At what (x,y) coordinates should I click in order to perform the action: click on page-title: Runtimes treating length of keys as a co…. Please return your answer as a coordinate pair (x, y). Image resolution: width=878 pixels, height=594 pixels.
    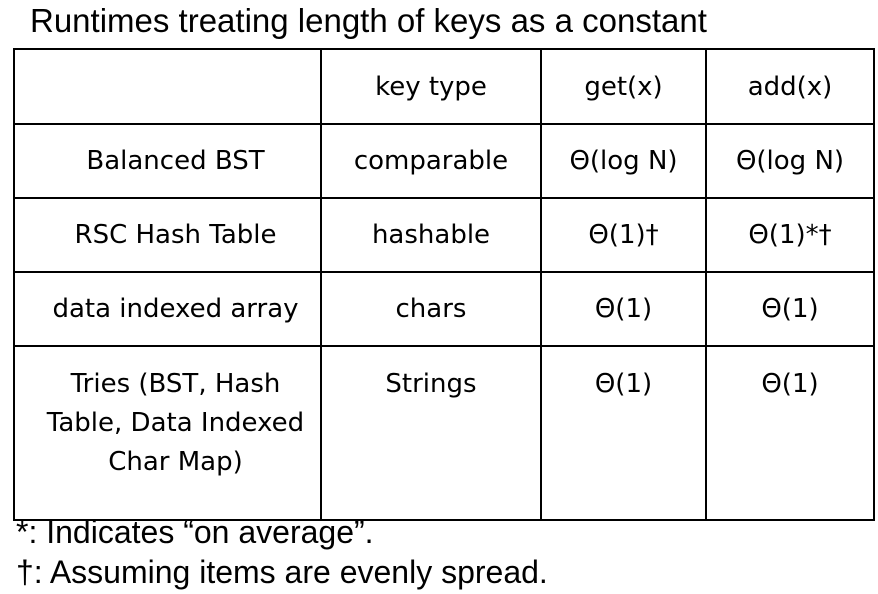
    Looking at the image, I should click on (368, 20).